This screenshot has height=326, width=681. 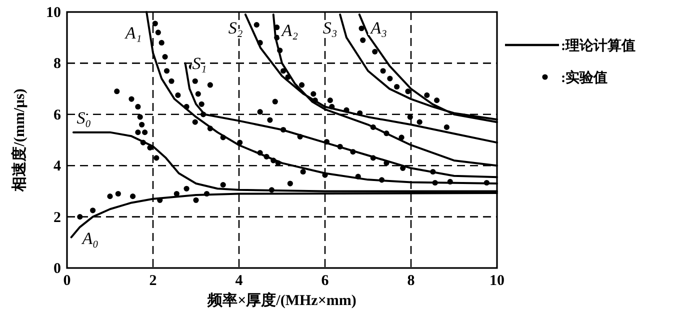 What do you see at coordinates (58, 166) in the screenshot?
I see `y-tick-label: 4` at bounding box center [58, 166].